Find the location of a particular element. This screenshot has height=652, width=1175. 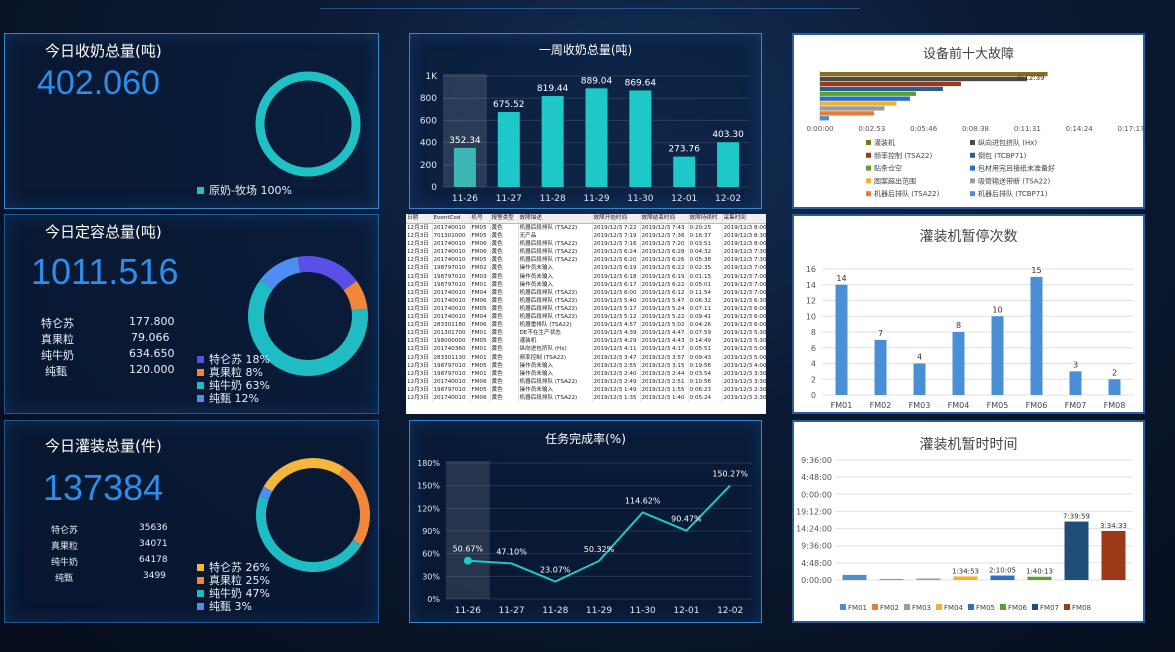

column-header: 报警类型 is located at coordinates (504, 219).